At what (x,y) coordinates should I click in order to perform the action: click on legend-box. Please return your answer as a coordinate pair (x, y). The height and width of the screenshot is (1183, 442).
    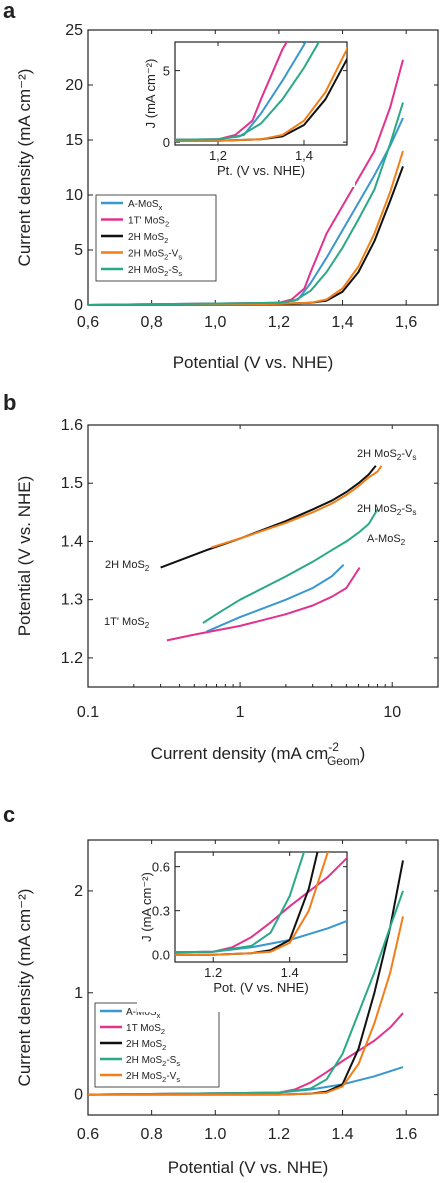
    Looking at the image, I should click on (156, 238).